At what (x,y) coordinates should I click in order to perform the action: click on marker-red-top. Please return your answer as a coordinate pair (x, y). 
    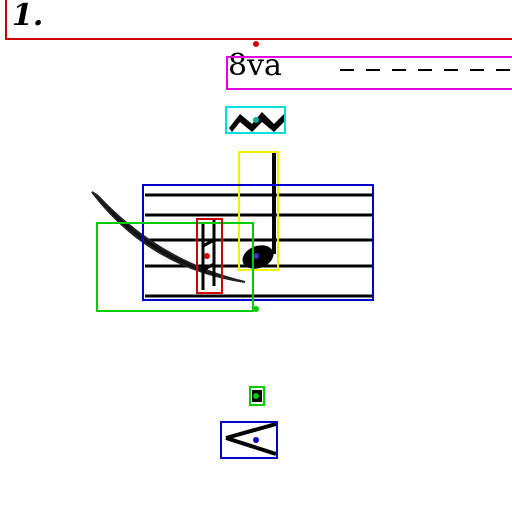
    Looking at the image, I should click on (256, 44).